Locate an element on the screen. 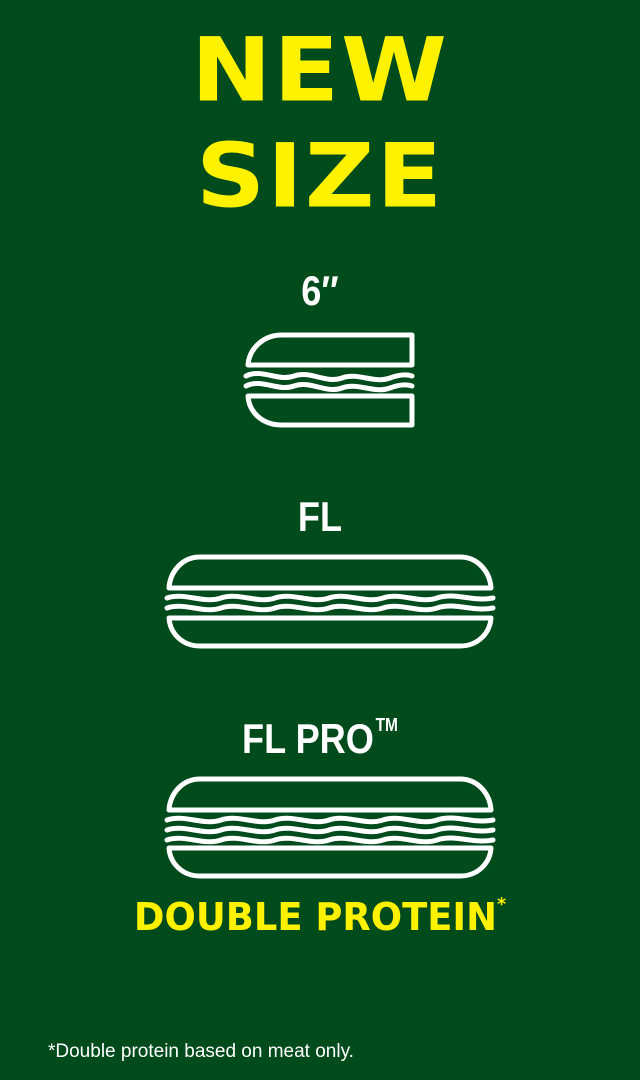  size-label-footlong-pro: FL PROTM is located at coordinates (320, 738).